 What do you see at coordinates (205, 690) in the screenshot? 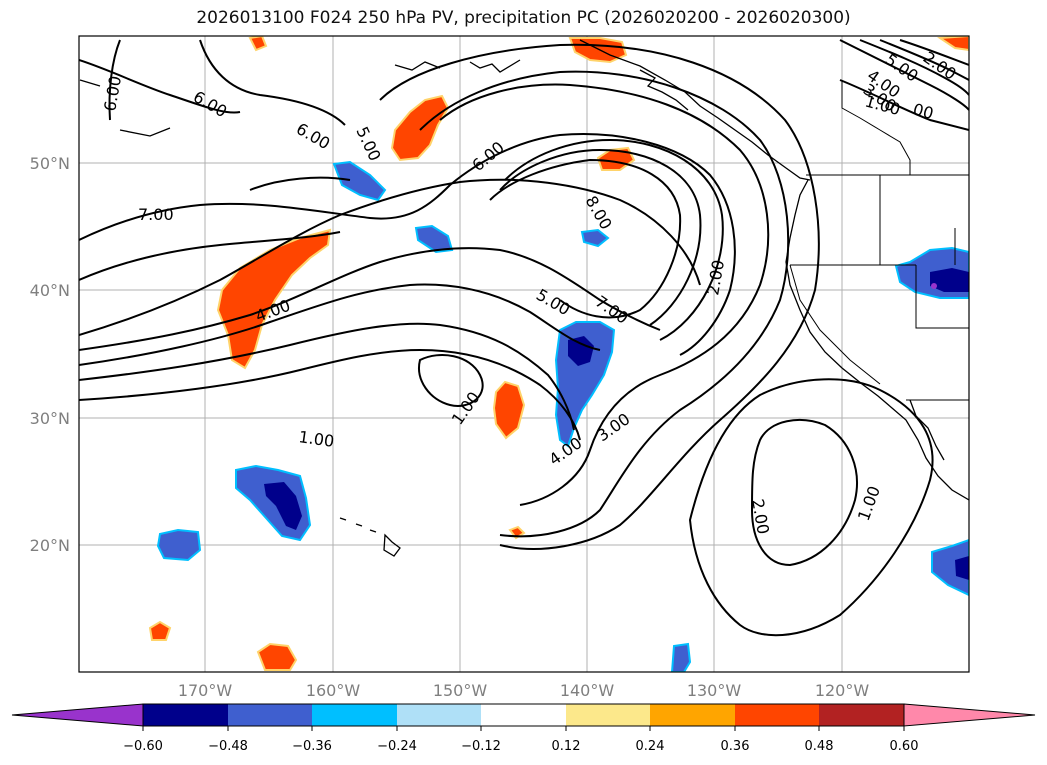
I see `lon-label: 170°W` at bounding box center [205, 690].